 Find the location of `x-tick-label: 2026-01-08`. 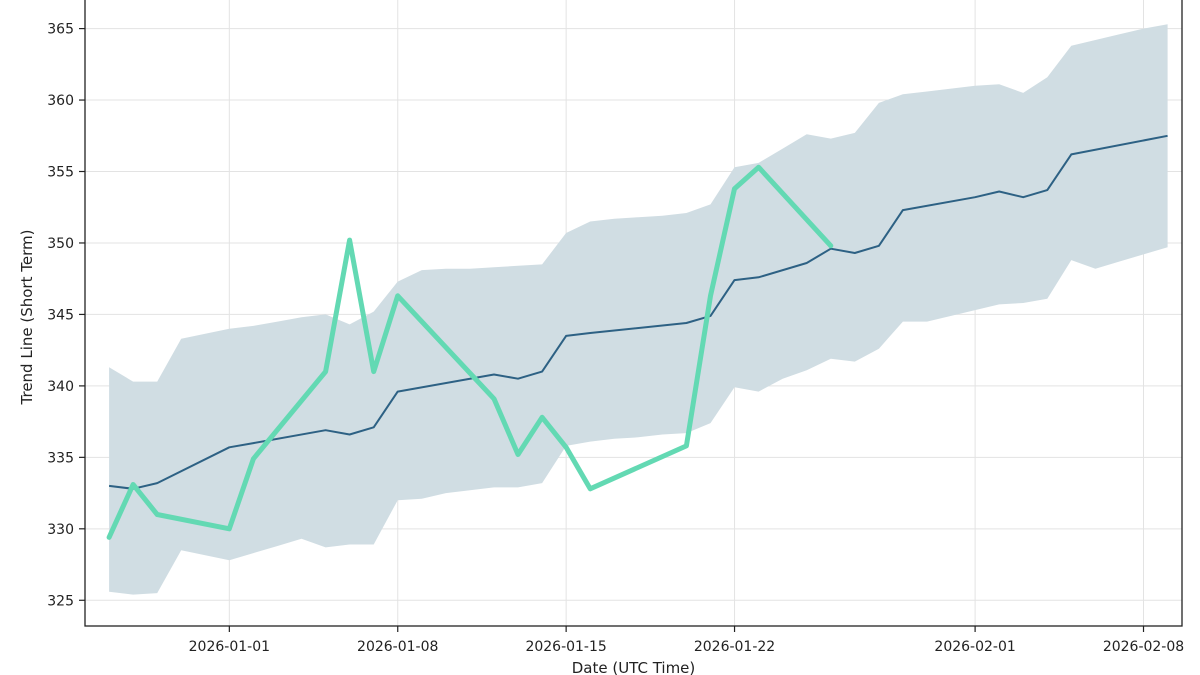

x-tick-label: 2026-01-08 is located at coordinates (397, 647).